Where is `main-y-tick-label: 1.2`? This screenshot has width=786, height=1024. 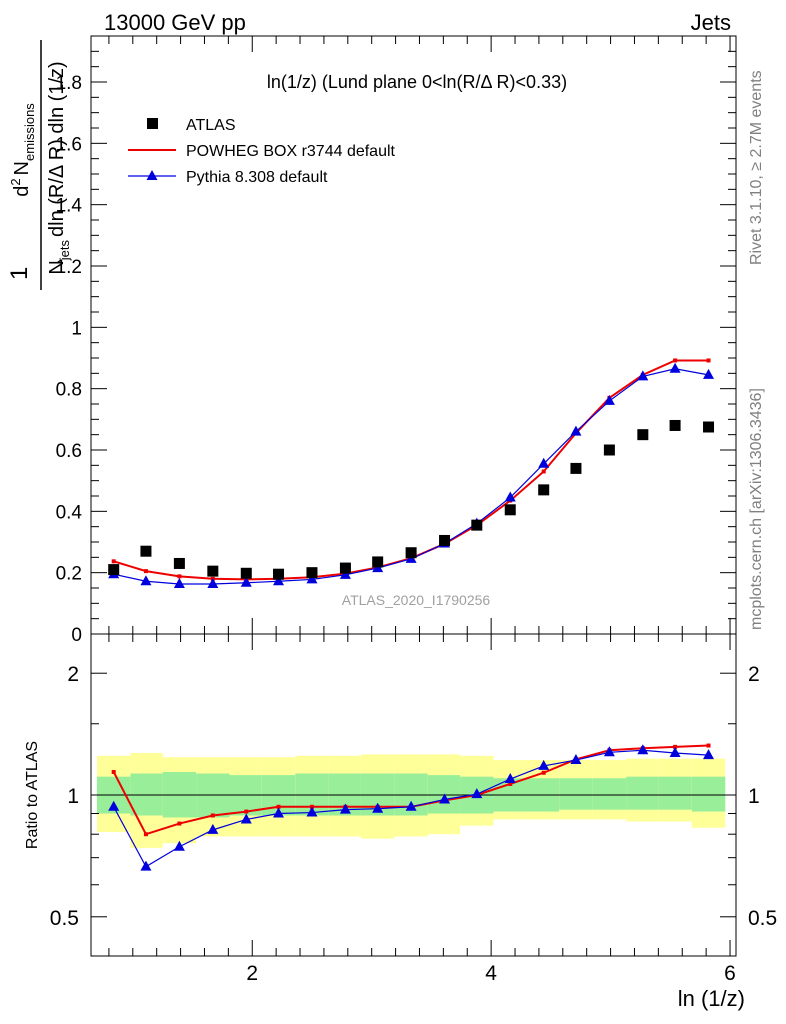 main-y-tick-label: 1.2 is located at coordinates (69, 267).